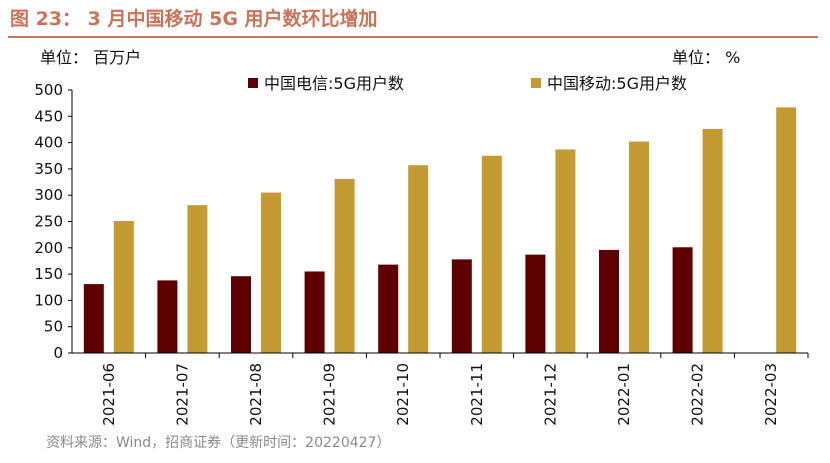  I want to click on y-tick-label: 0, so click(58, 353).